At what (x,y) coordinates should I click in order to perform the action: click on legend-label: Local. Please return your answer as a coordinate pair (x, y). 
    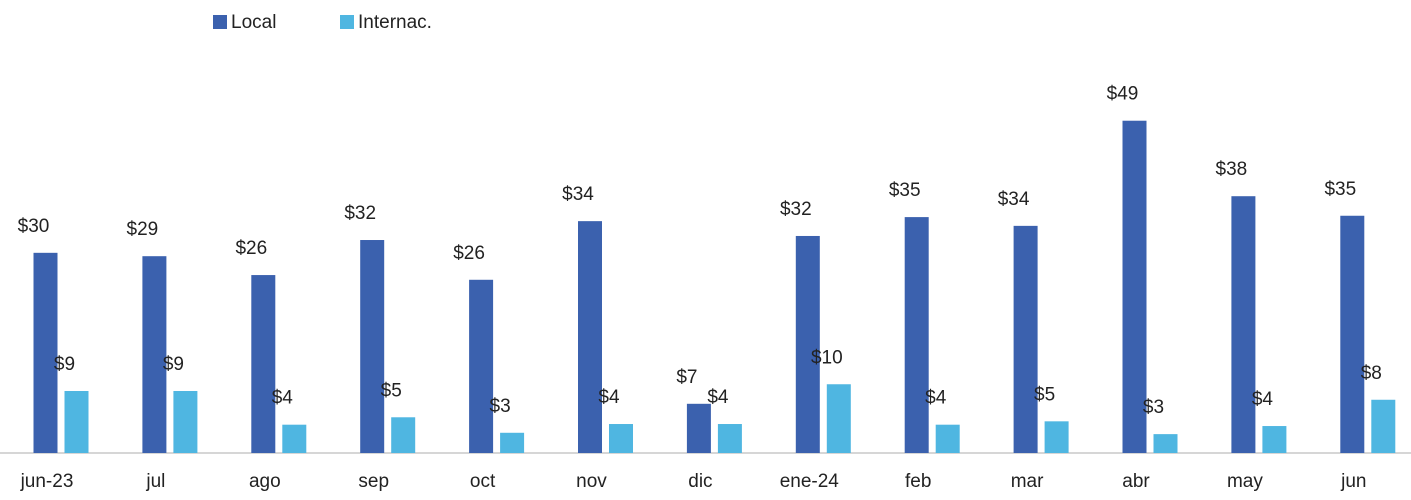
    Looking at the image, I should click on (253, 22).